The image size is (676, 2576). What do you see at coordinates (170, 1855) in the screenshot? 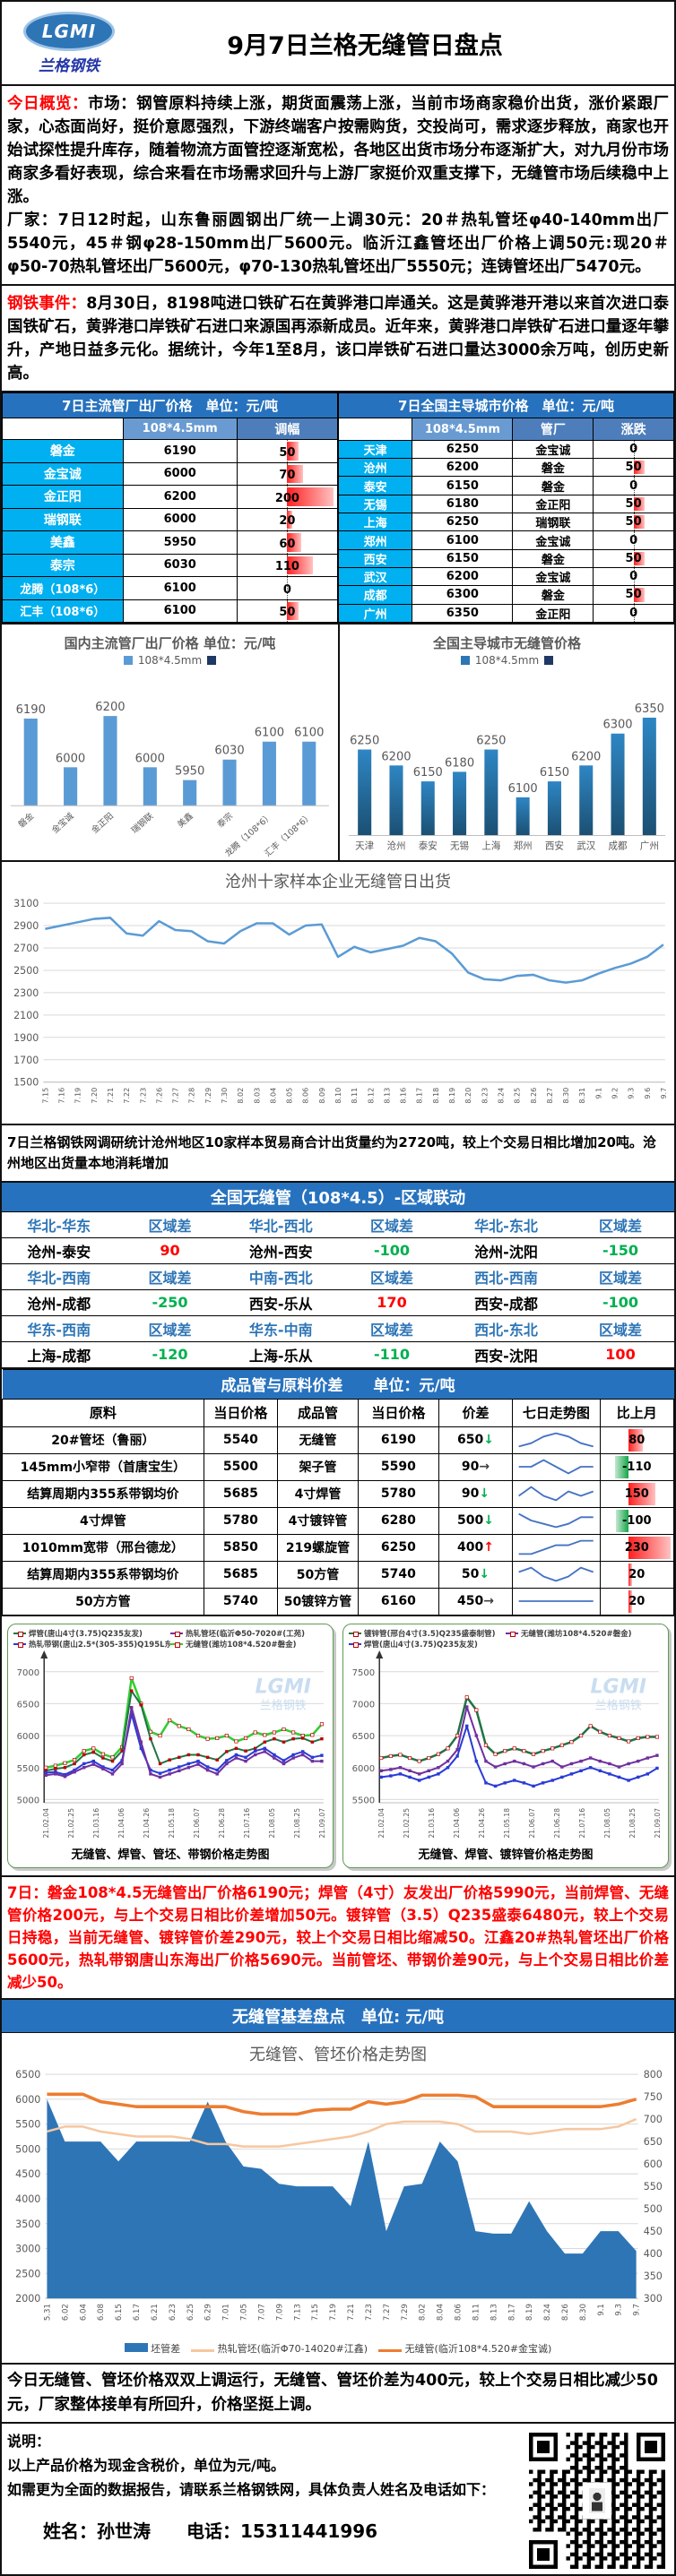
I see `chart-caption: 无缝管、焊管、管坯、带钢价格走势图` at bounding box center [170, 1855].